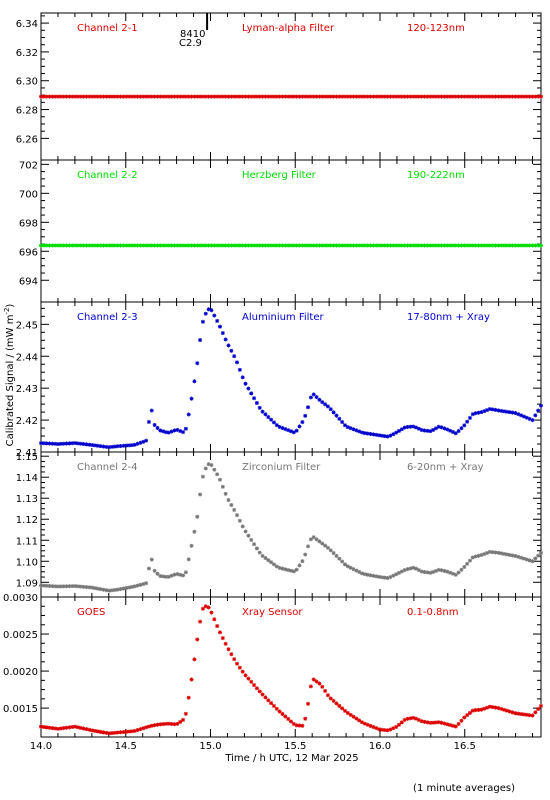 This screenshot has width=550, height=800. What do you see at coordinates (448, 317) in the screenshot?
I see `panel-band-label: 17-80nm + Xray` at bounding box center [448, 317].